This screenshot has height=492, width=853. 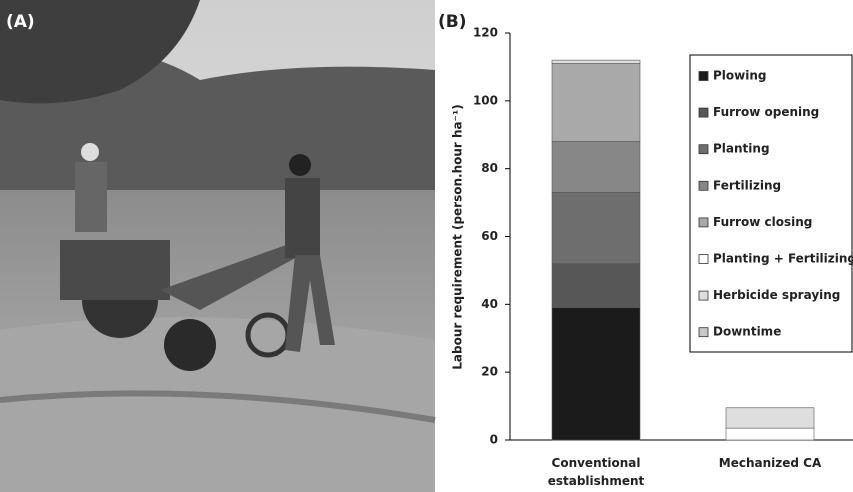 What do you see at coordinates (489, 168) in the screenshot?
I see `y-tick-label: 80` at bounding box center [489, 168].